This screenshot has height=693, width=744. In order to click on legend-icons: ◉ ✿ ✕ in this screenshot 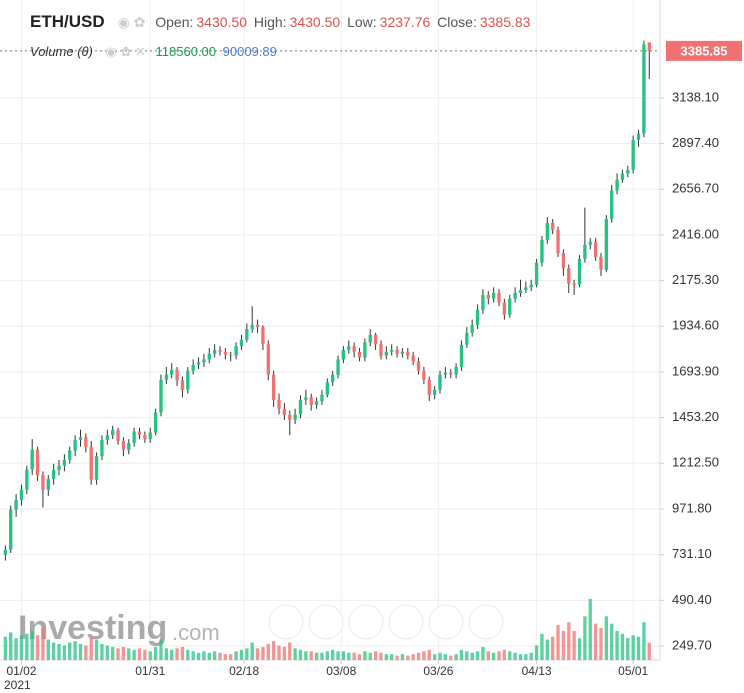, I will do `click(125, 51)`.